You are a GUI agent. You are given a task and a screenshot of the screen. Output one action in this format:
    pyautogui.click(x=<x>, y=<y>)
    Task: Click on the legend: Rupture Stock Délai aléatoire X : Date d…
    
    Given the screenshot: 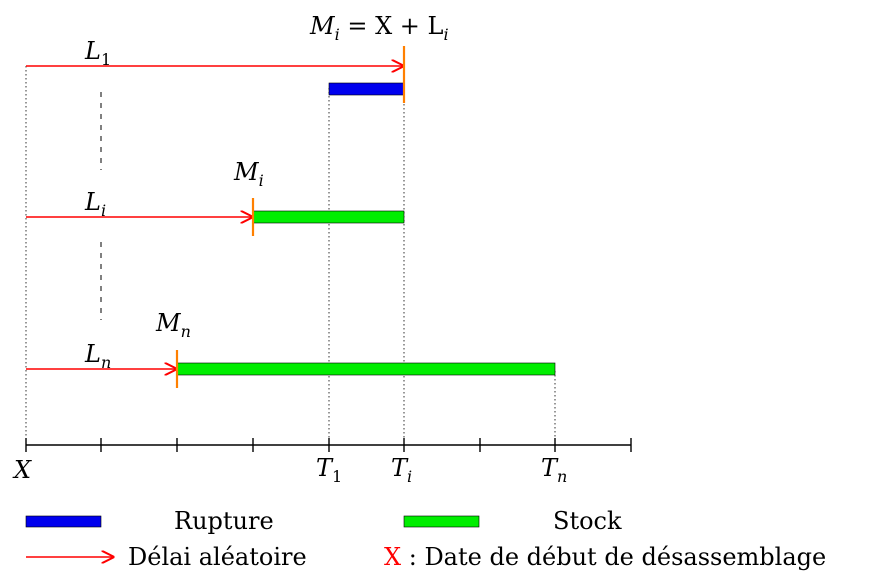 What is the action you would take?
    pyautogui.click(x=425, y=539)
    